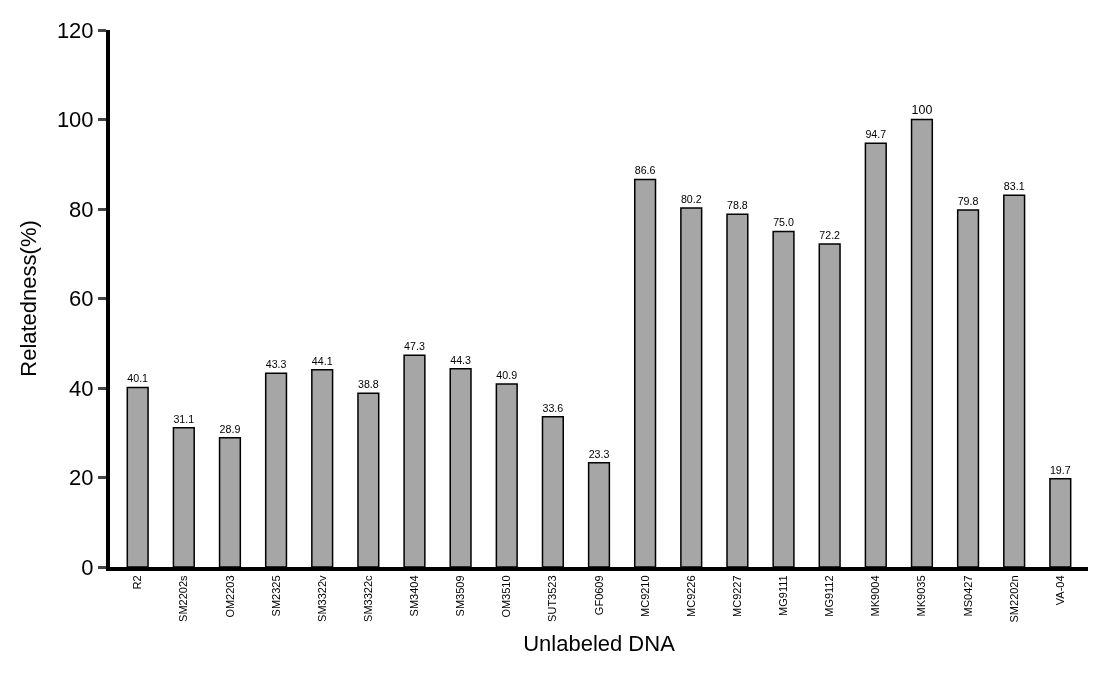  What do you see at coordinates (461, 359) in the screenshot?
I see `data-label: 44.3` at bounding box center [461, 359].